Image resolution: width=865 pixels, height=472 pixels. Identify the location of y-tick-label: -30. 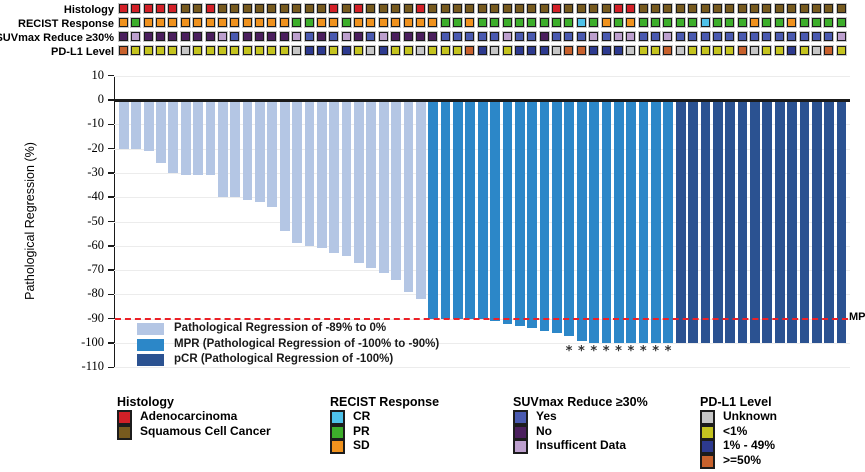
(95, 171).